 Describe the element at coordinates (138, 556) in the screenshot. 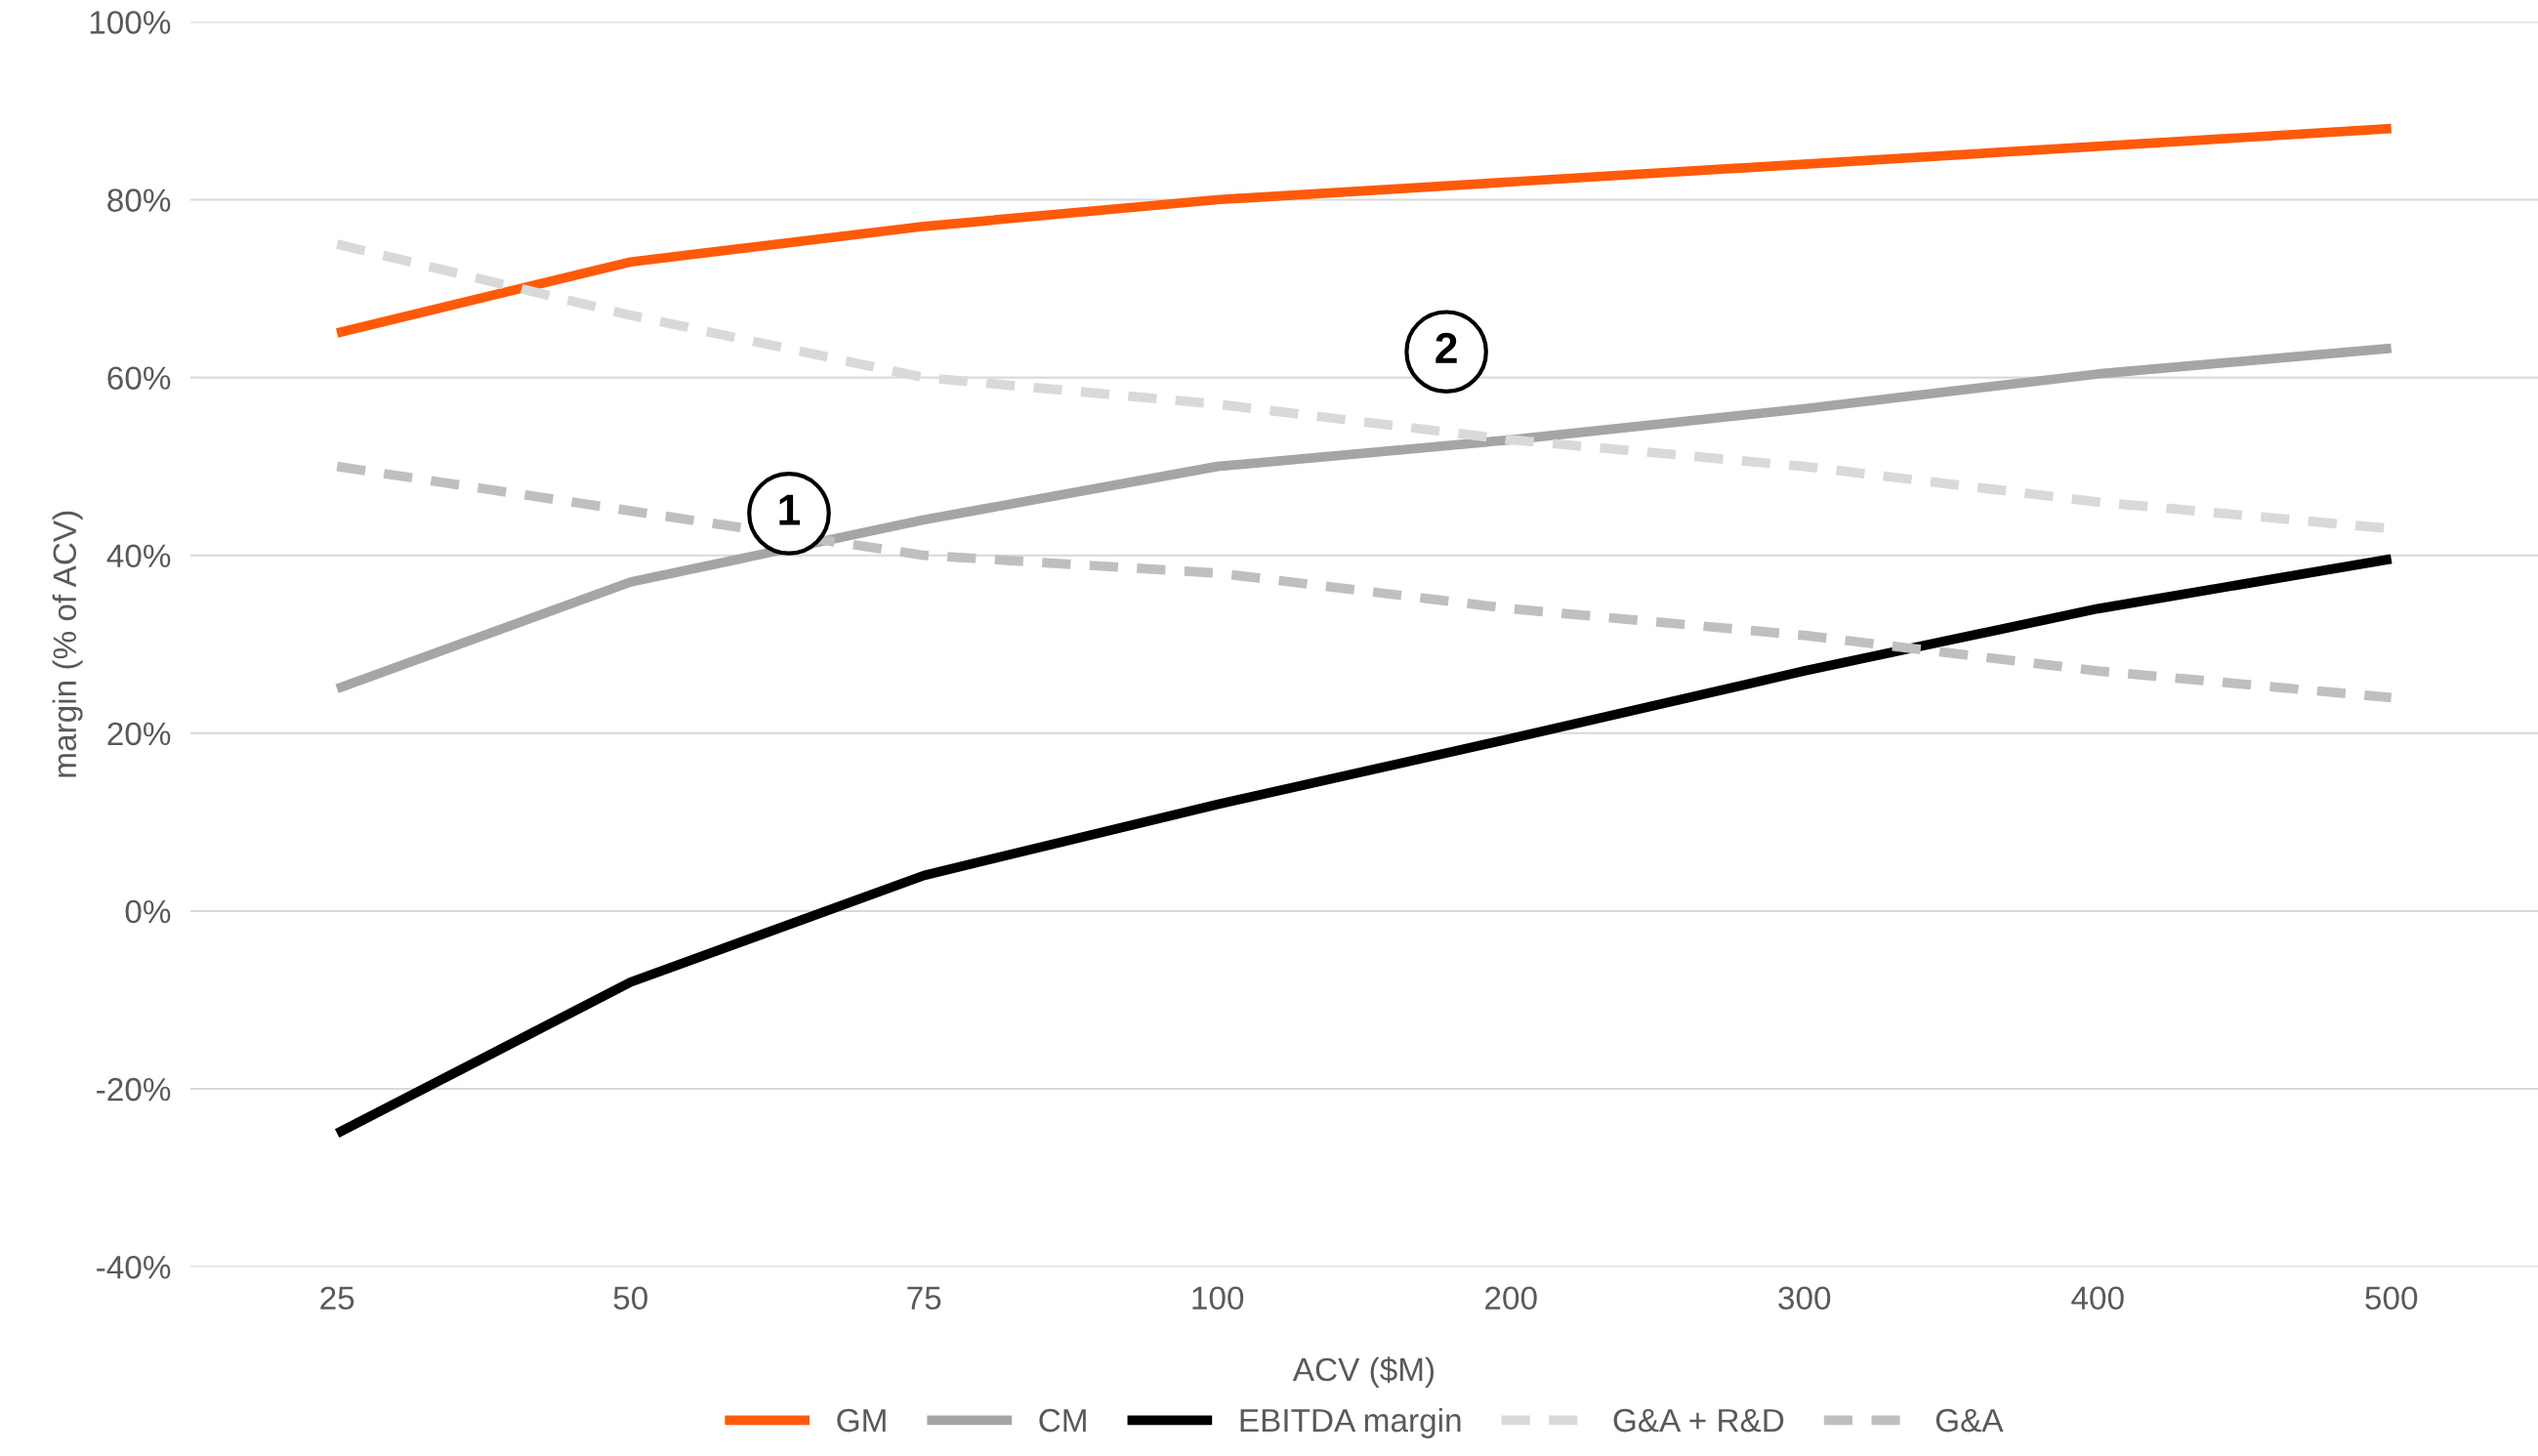

I see `y-tick-label: 40%` at that location.